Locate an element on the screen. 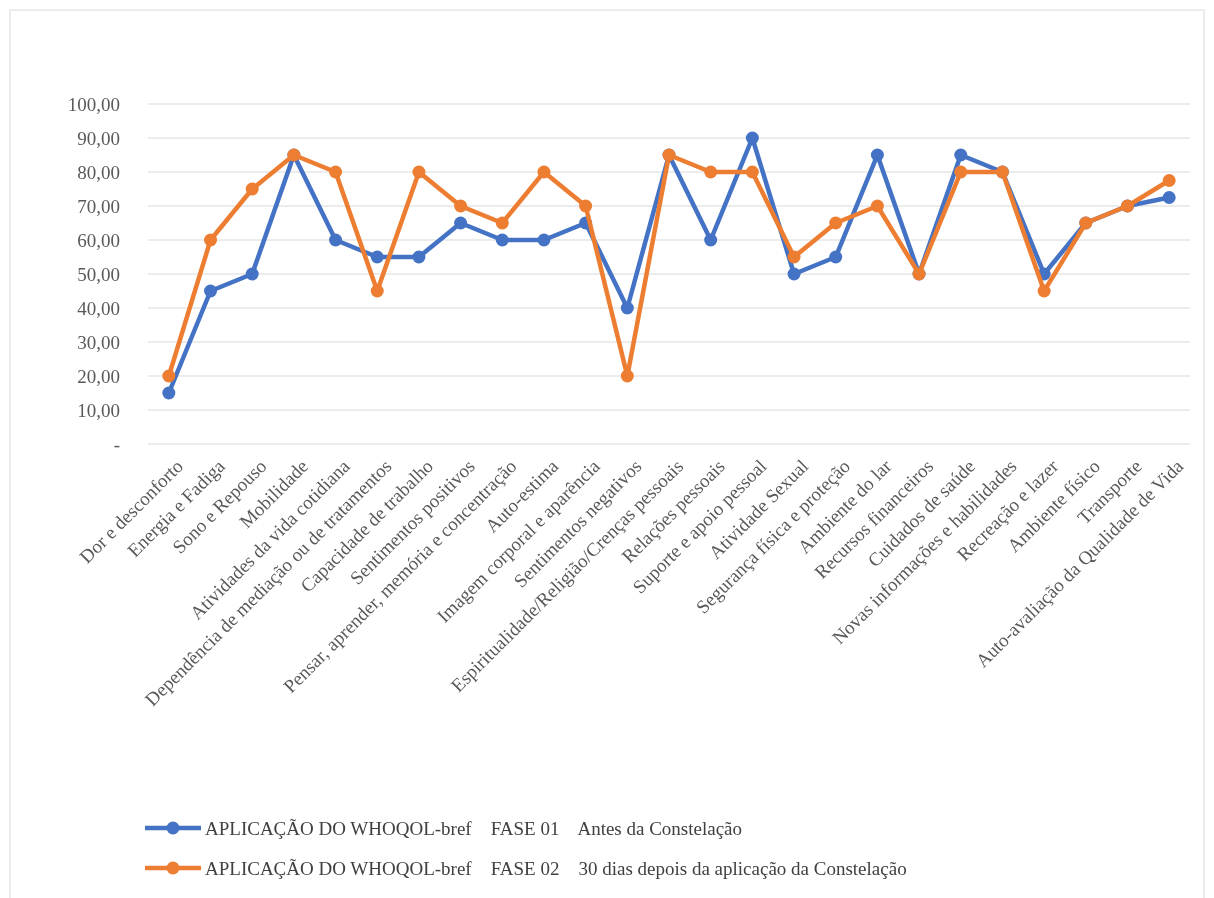 This screenshot has height=898, width=1214. y-tick-label: 80,00 is located at coordinates (98, 172).